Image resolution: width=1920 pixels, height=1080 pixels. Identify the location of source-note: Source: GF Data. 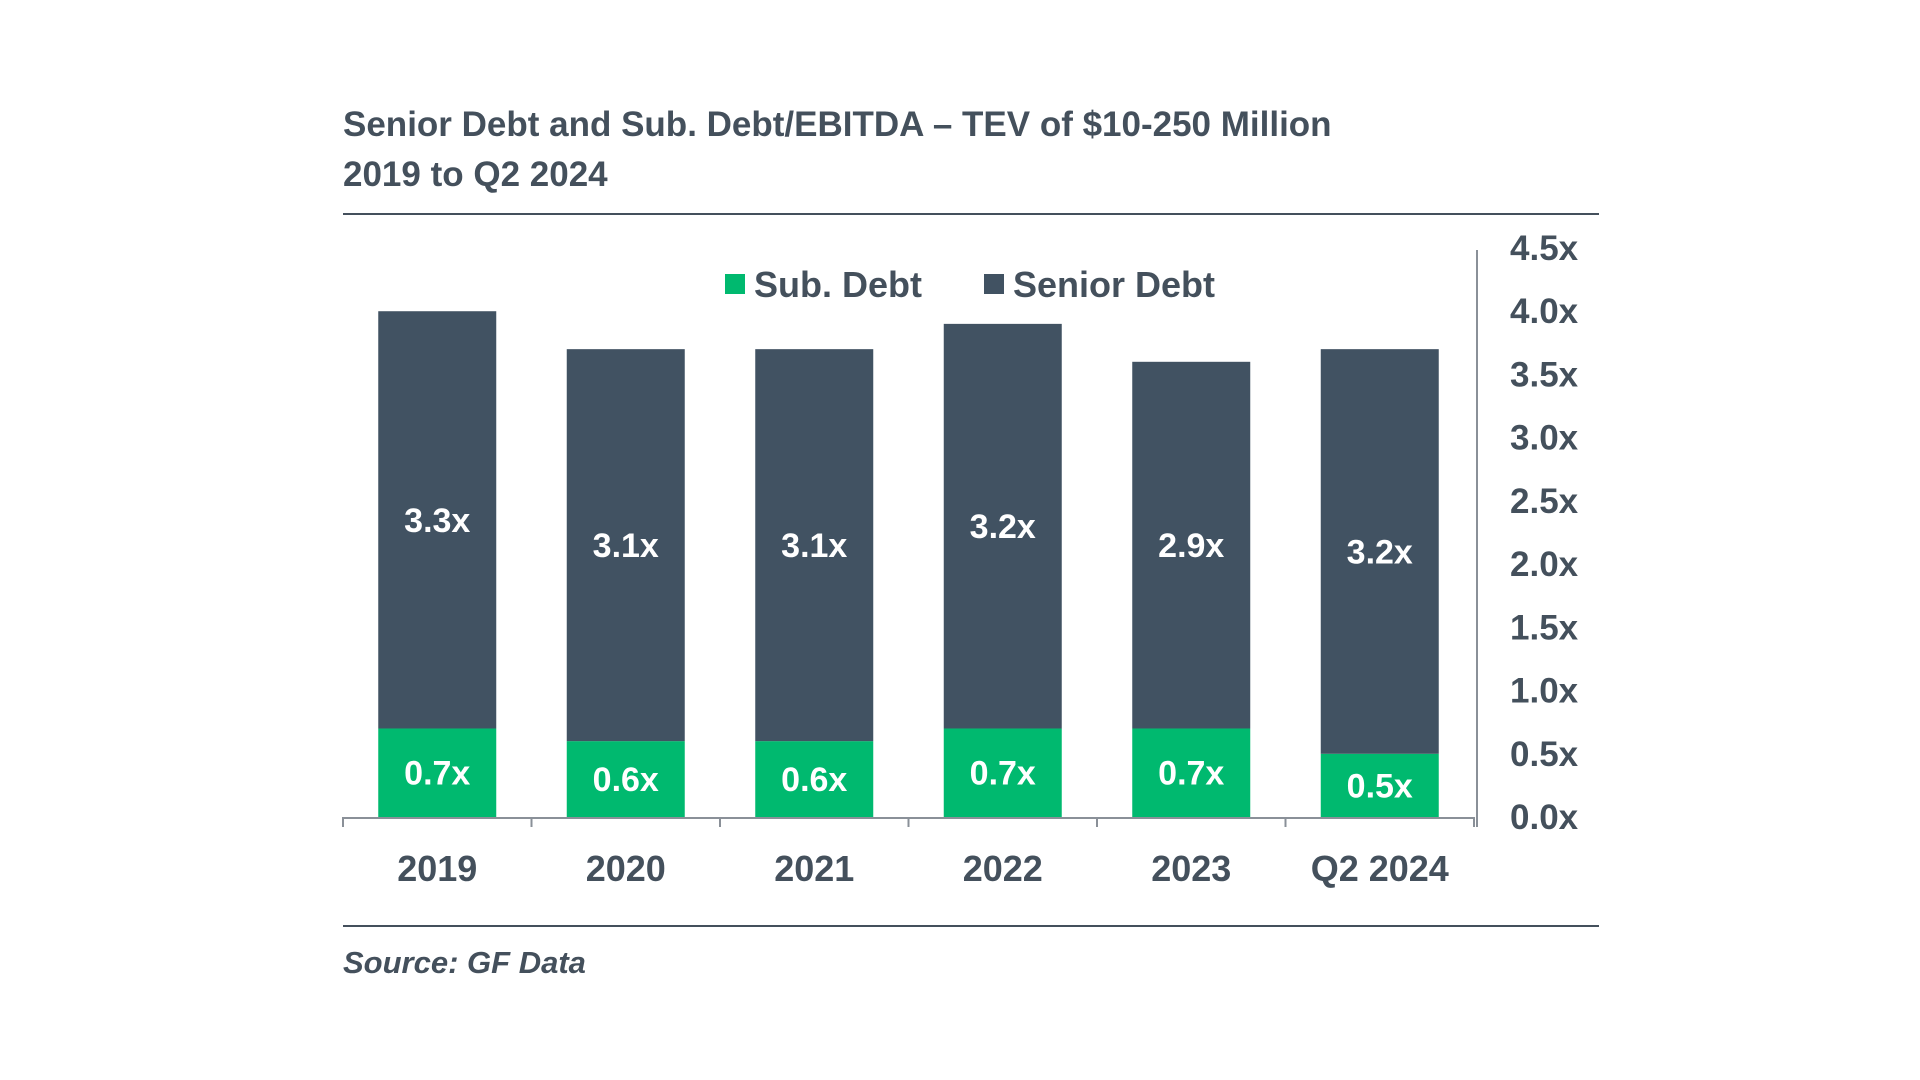
(464, 962).